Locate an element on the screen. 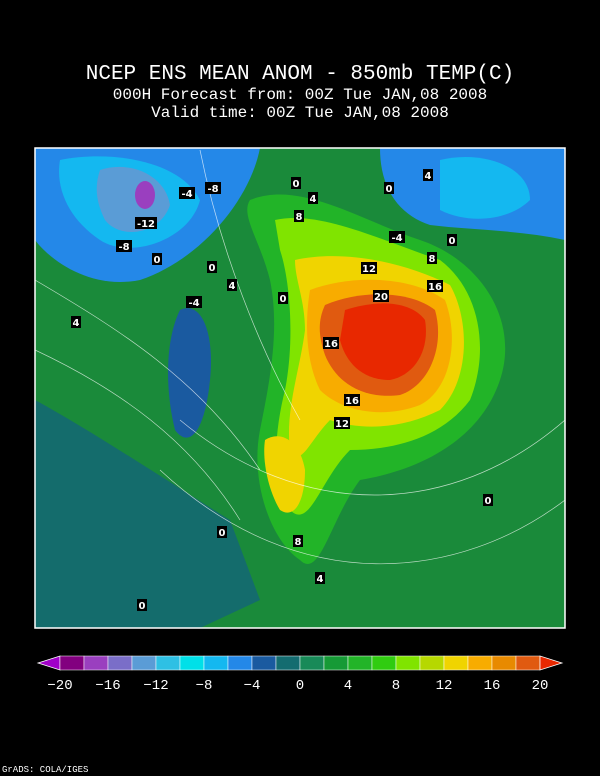 The height and width of the screenshot is (776, 600). colorbar-label: 20 is located at coordinates (540, 686).